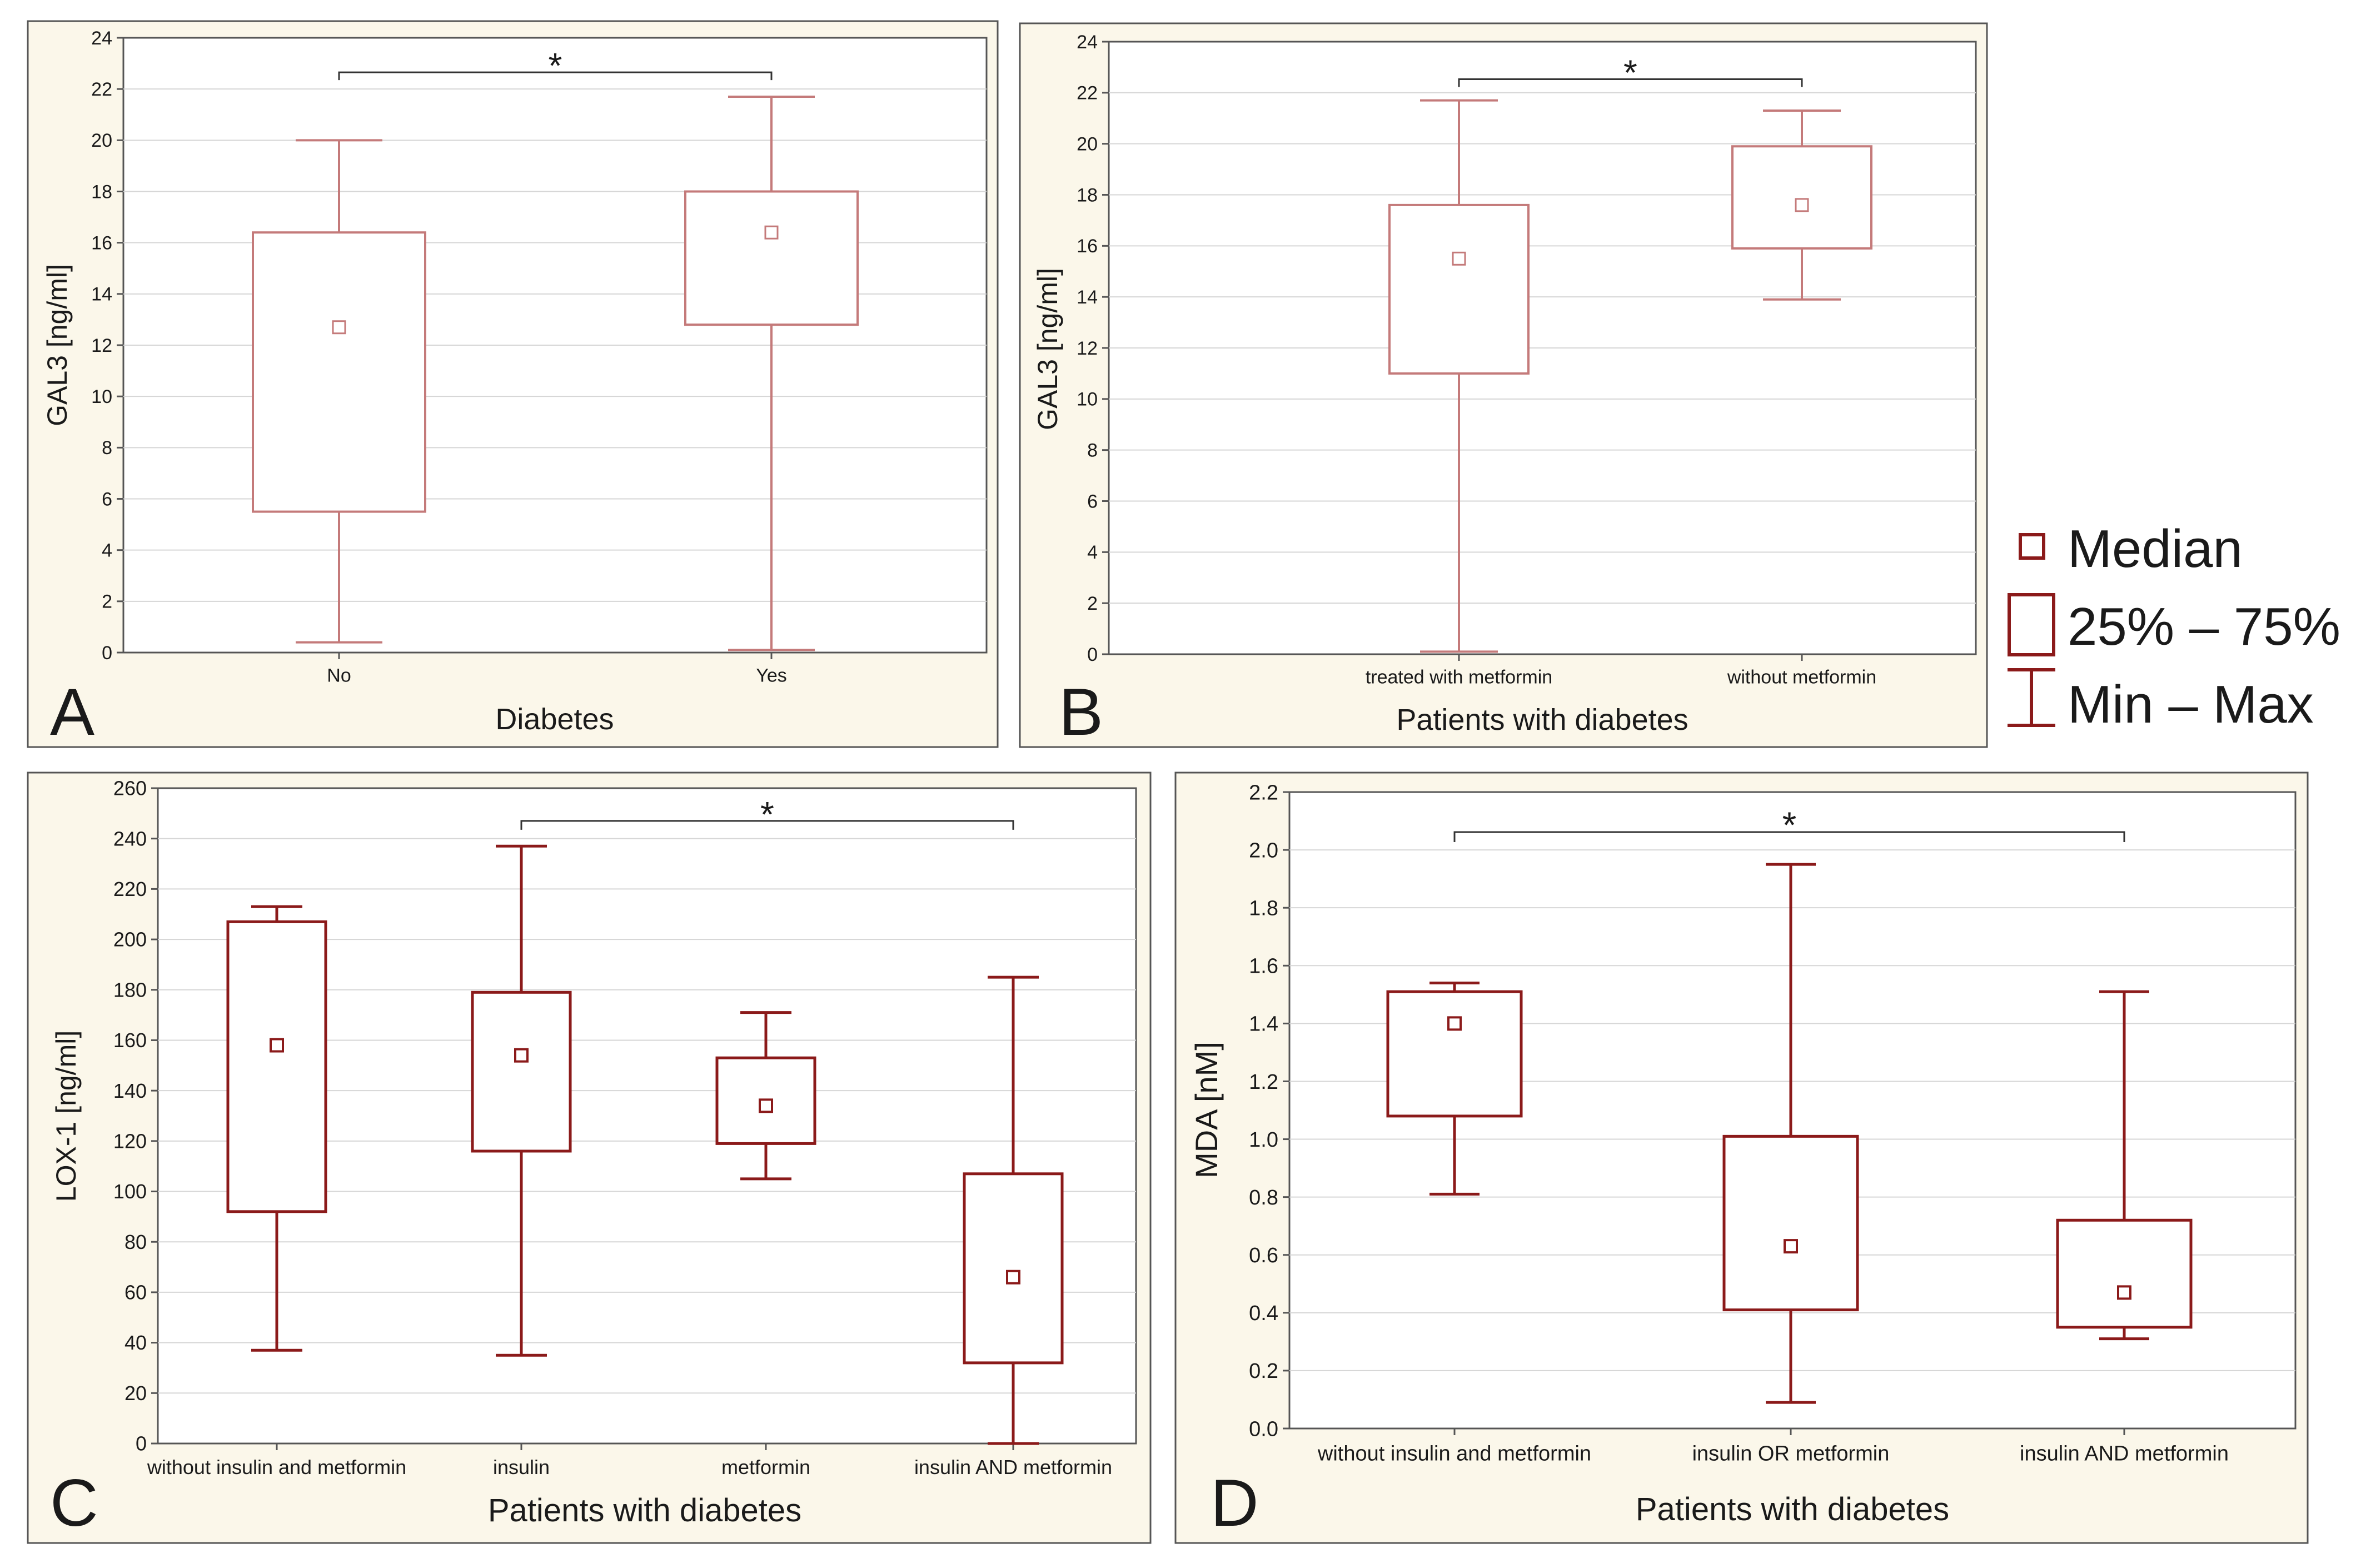 Image resolution: width=2356 pixels, height=1568 pixels. Describe the element at coordinates (101, 140) in the screenshot. I see `panel-a-y-tick-label: 20` at that location.